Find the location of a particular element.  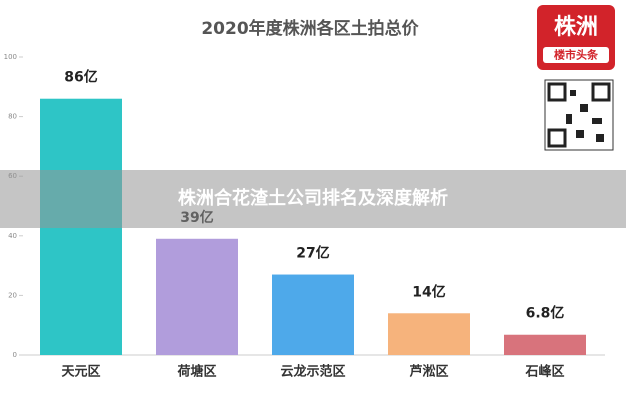

y-tick-label: 40 is located at coordinates (12, 236).